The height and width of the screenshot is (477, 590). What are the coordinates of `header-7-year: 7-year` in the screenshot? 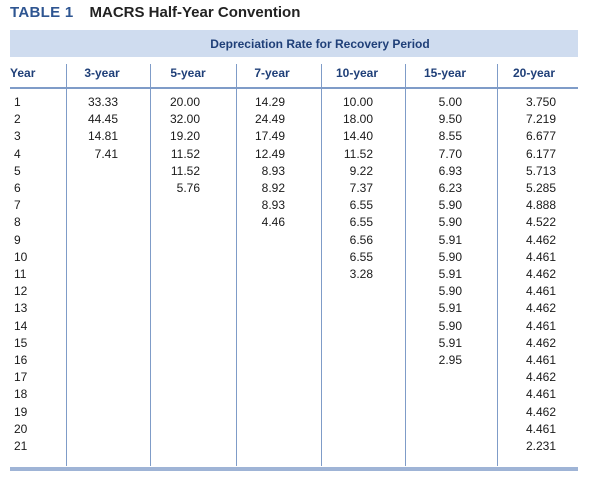 It's located at (272, 73).